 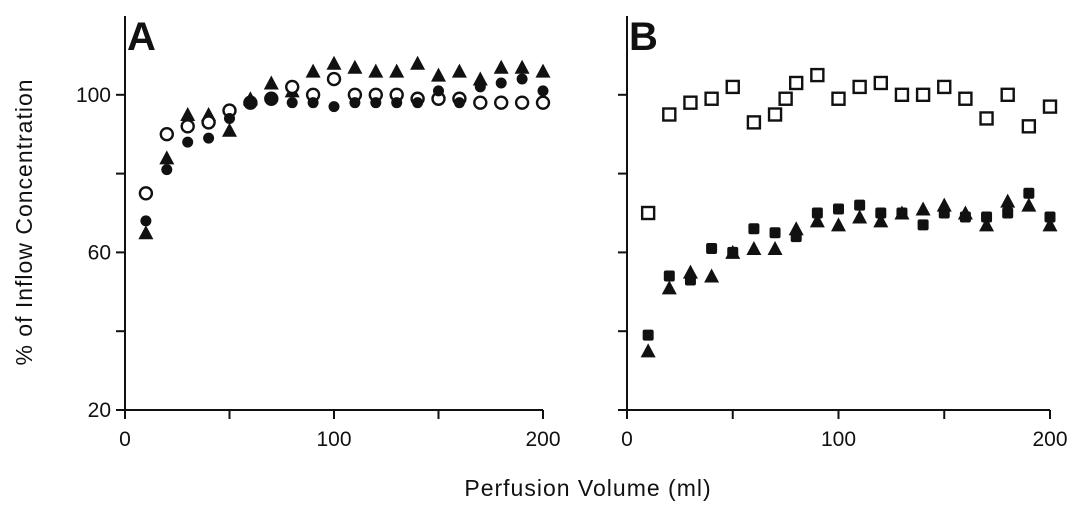 I want to click on panel-label: B, so click(x=643, y=37).